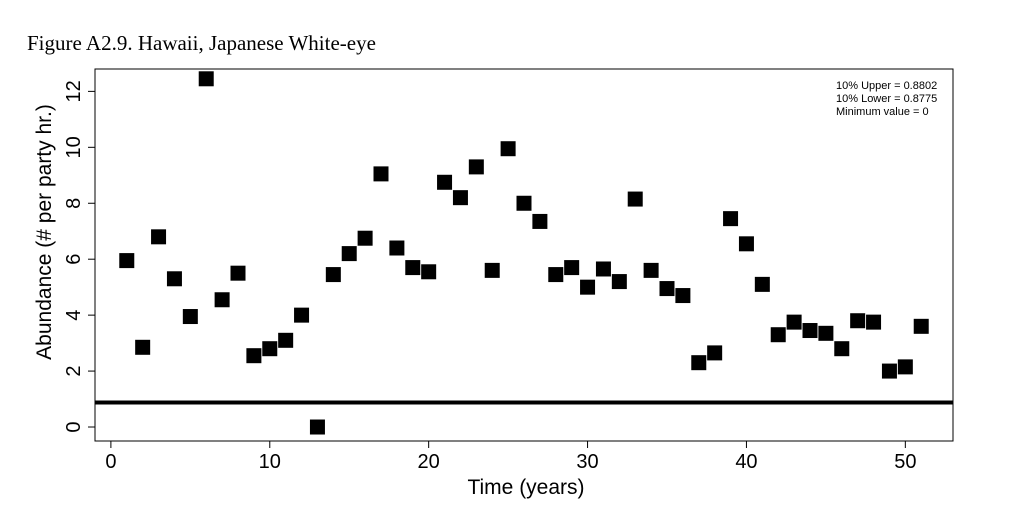 Image resolution: width=1022 pixels, height=520 pixels. What do you see at coordinates (746, 462) in the screenshot?
I see `x-tick-label: 40` at bounding box center [746, 462].